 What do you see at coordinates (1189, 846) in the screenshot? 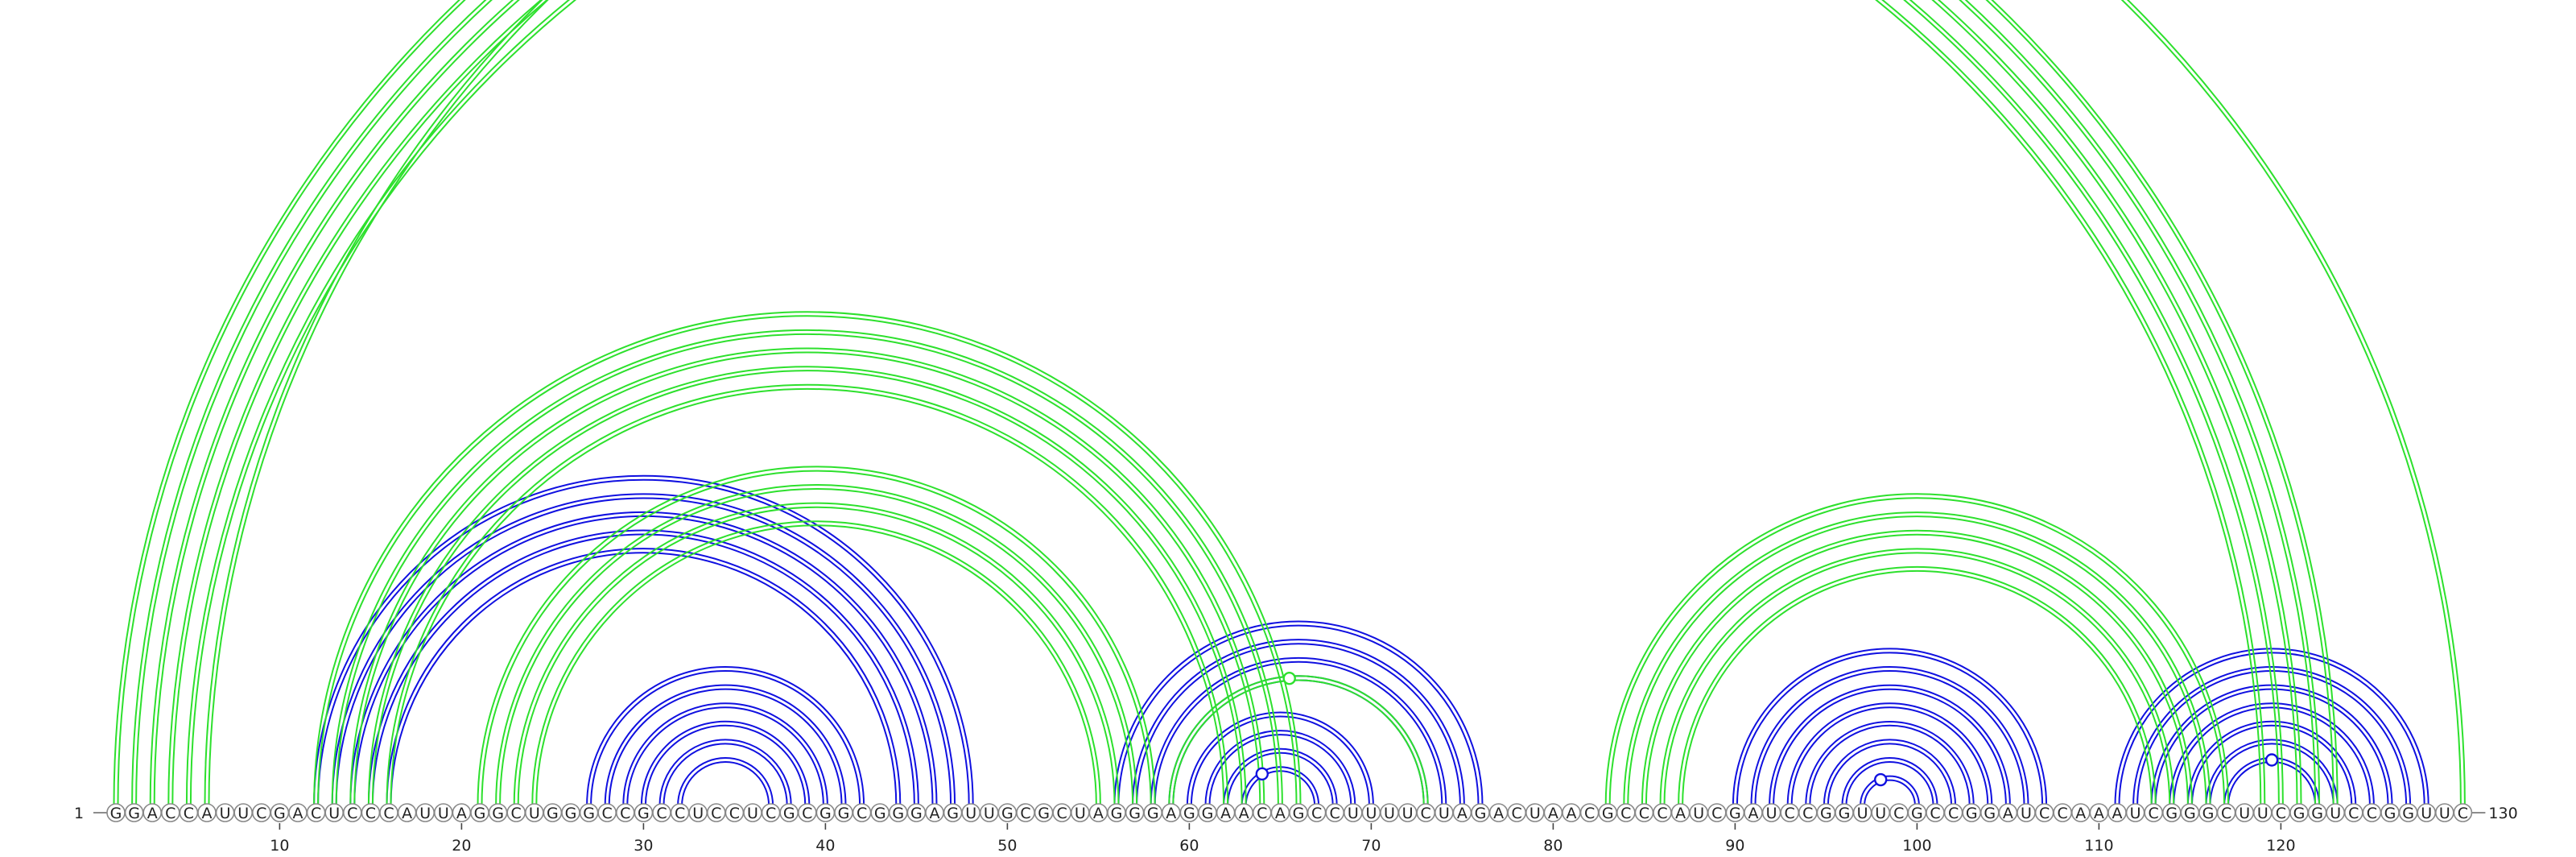
I see `axis-tick-label: 60` at bounding box center [1189, 846].